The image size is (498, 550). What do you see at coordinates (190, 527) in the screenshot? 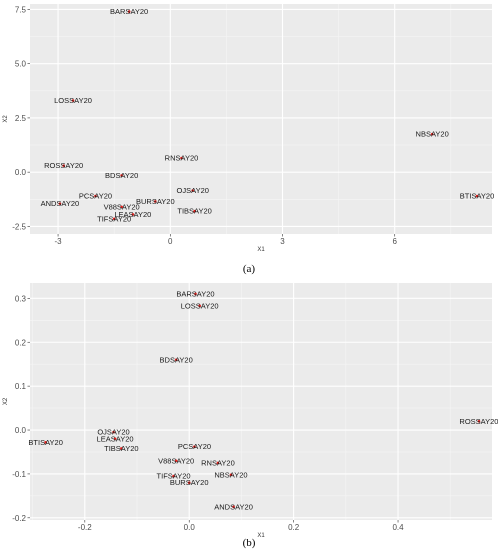
I see `x-tick-label: 0.0` at bounding box center [190, 527].